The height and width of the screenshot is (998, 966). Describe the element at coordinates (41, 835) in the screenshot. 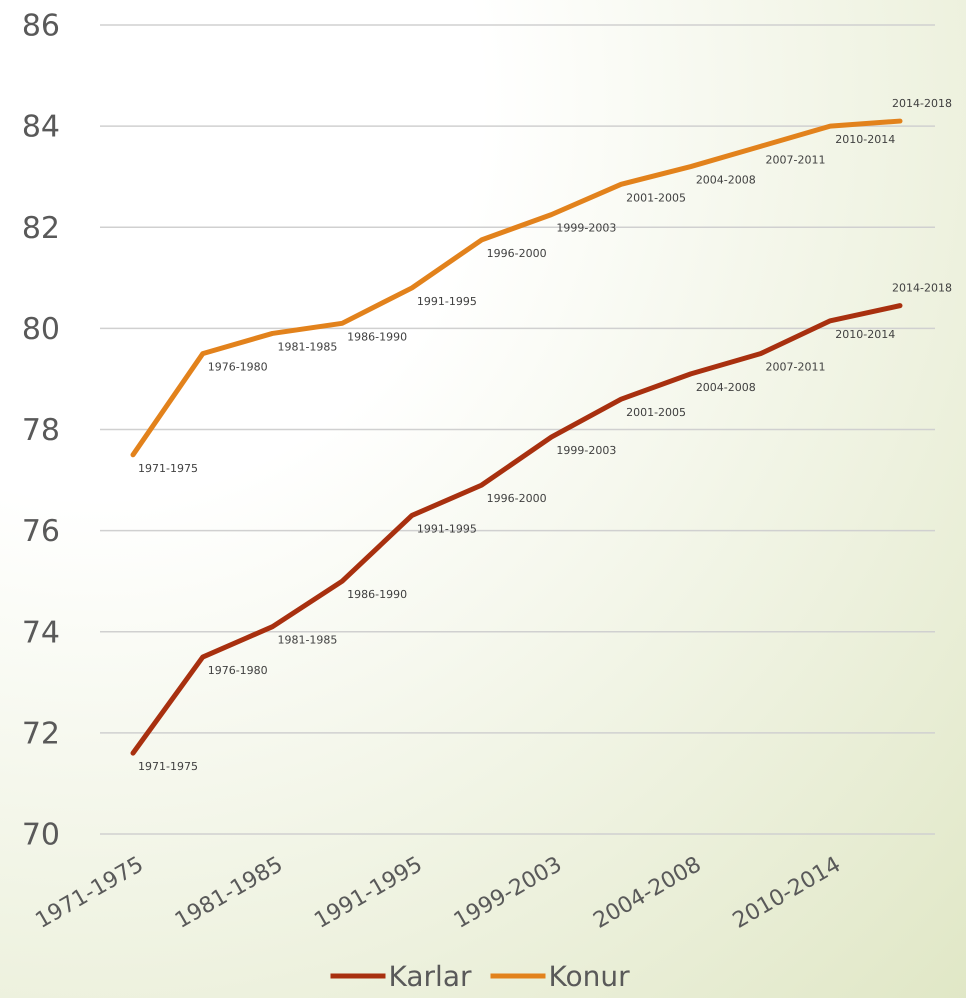

I see `y-tick-label: 70` at that location.